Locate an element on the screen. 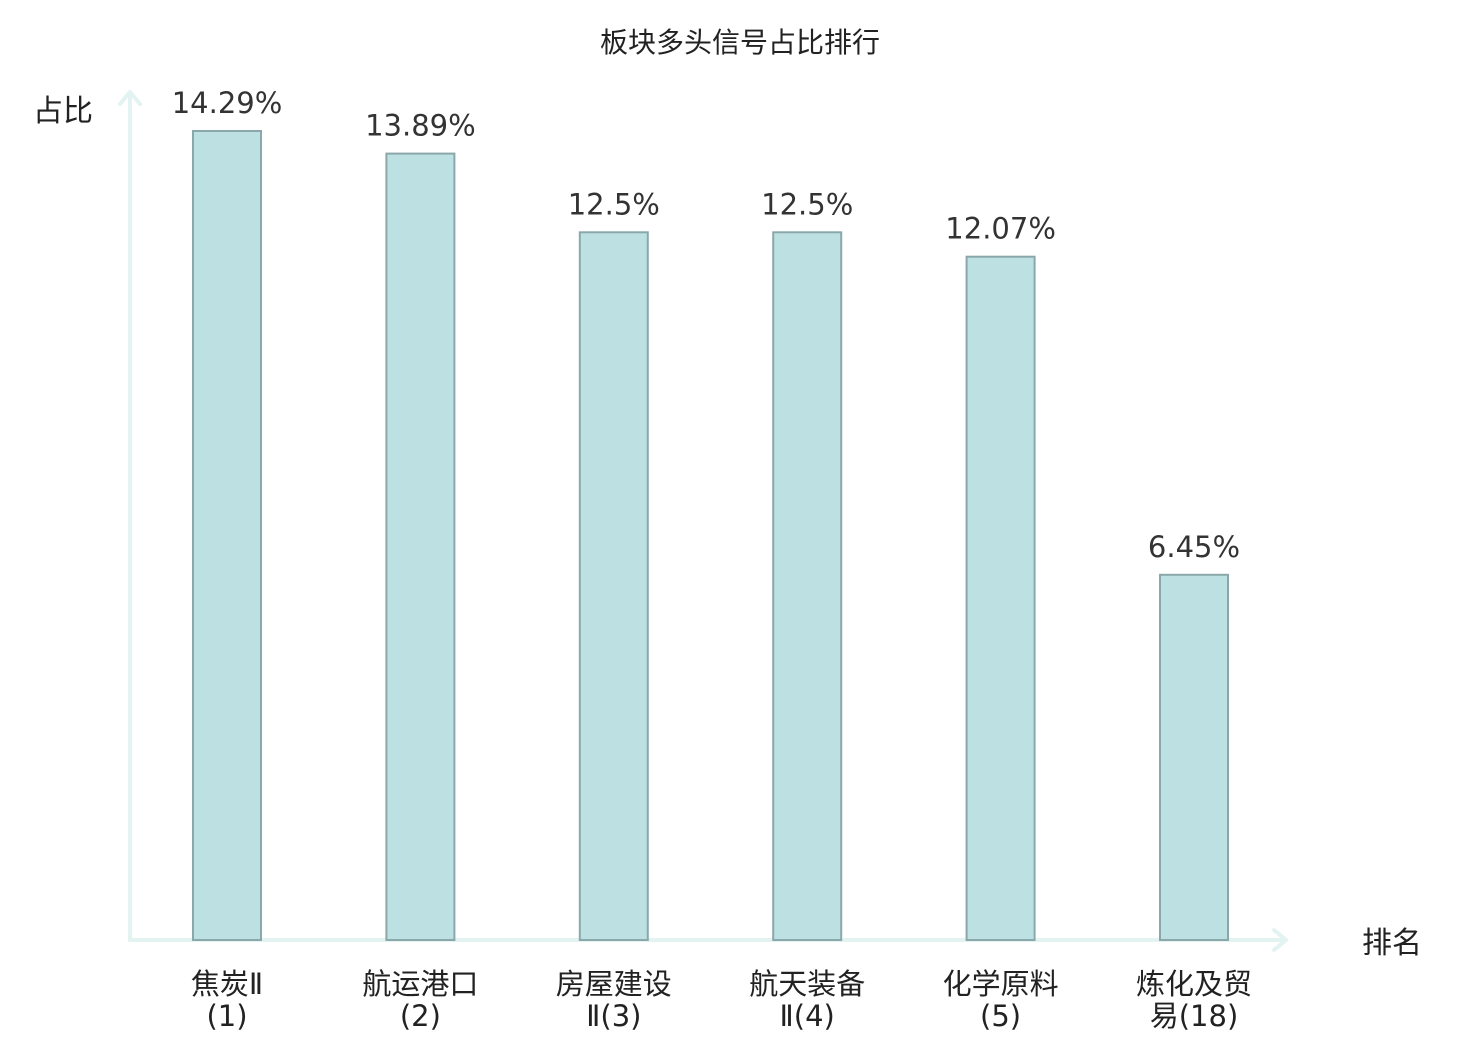 The width and height of the screenshot is (1480, 1044). tick-label-3: 房屋建设 Ⅱ(3) is located at coordinates (614, 1000).